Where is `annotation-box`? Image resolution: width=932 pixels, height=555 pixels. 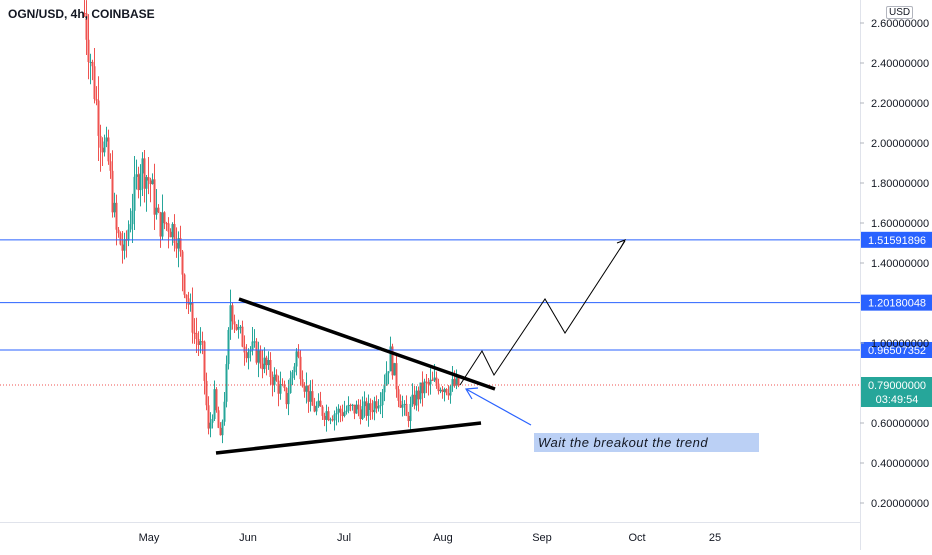
annotation-box is located at coordinates (646, 442).